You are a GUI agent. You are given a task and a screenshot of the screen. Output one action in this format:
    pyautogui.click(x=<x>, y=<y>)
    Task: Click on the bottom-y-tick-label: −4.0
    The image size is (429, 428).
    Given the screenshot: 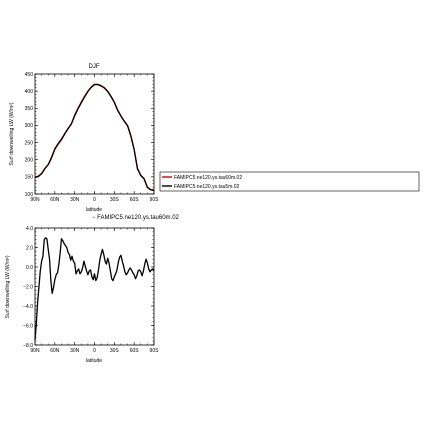 What is the action you would take?
    pyautogui.click(x=28, y=307)
    